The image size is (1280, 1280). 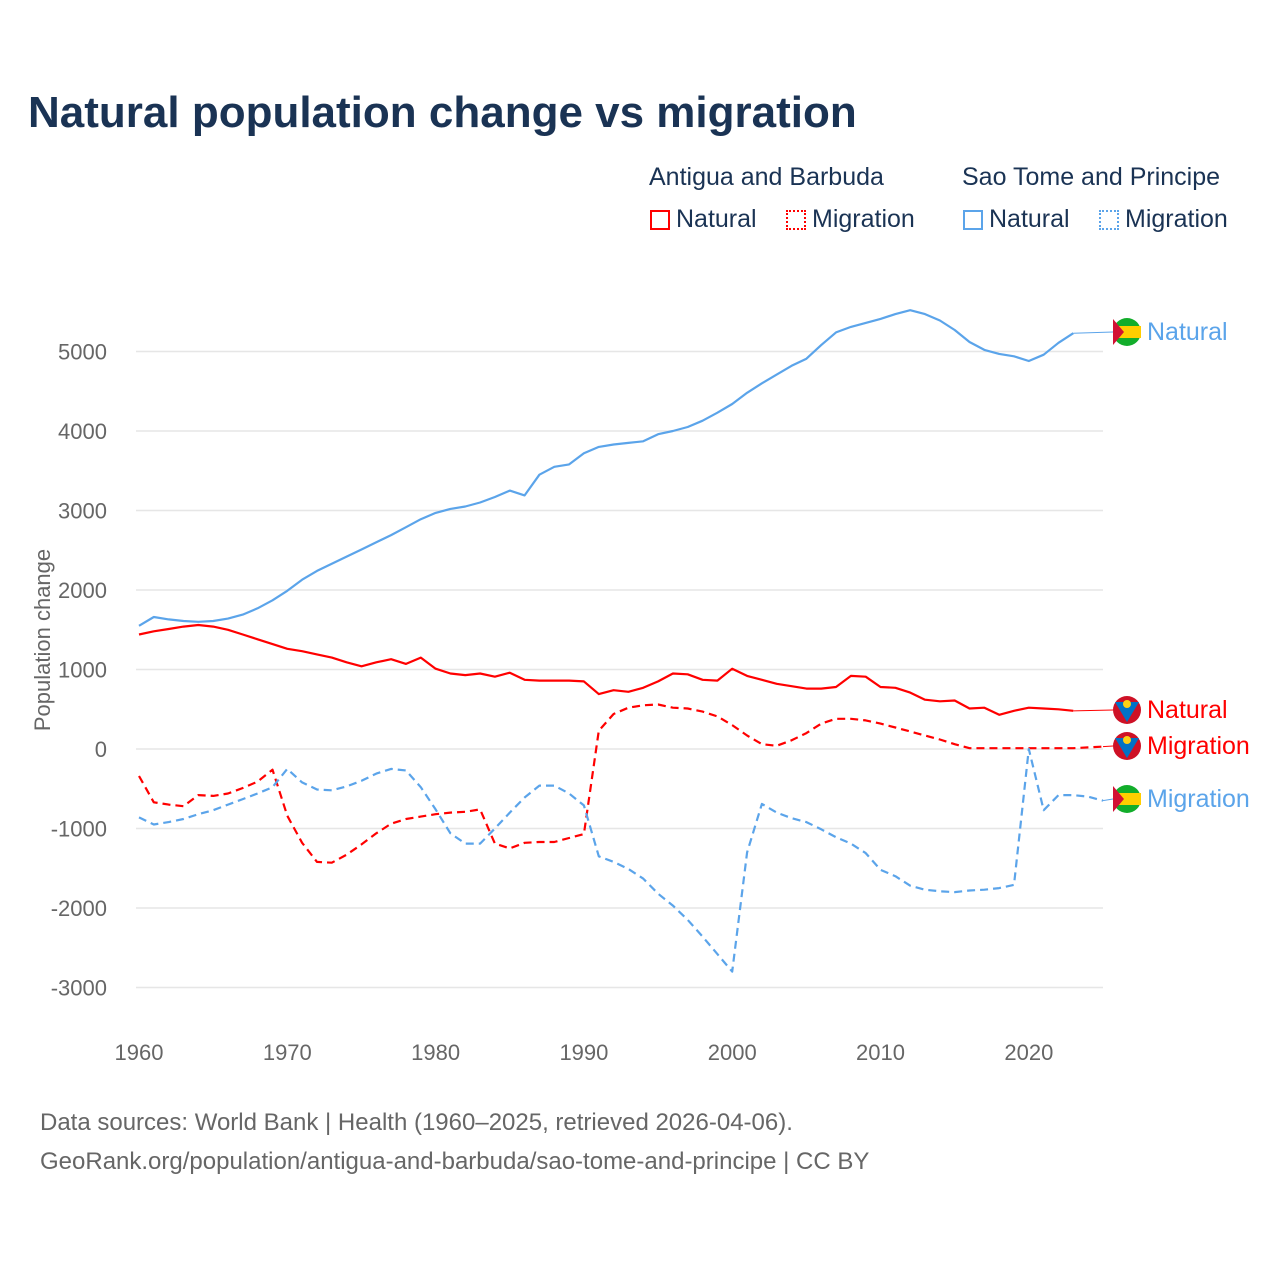 What do you see at coordinates (82, 511) in the screenshot?
I see `y-tick-label: 3000` at bounding box center [82, 511].